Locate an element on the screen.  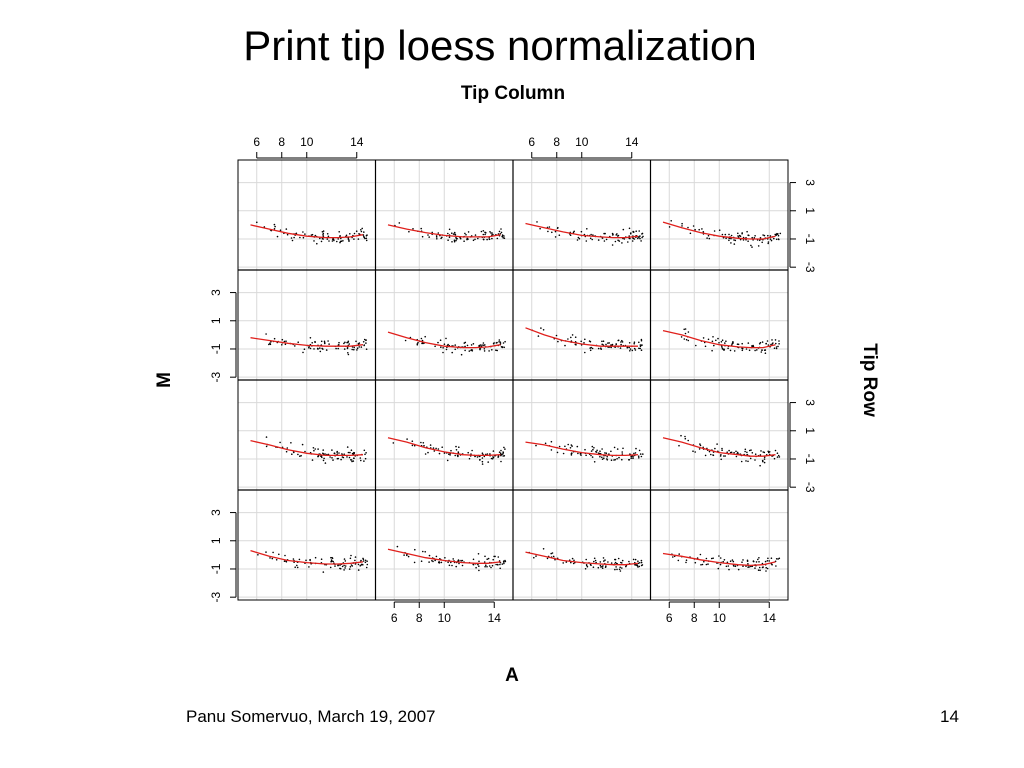
y-tick-label: -3 is located at coordinates (216, 597).